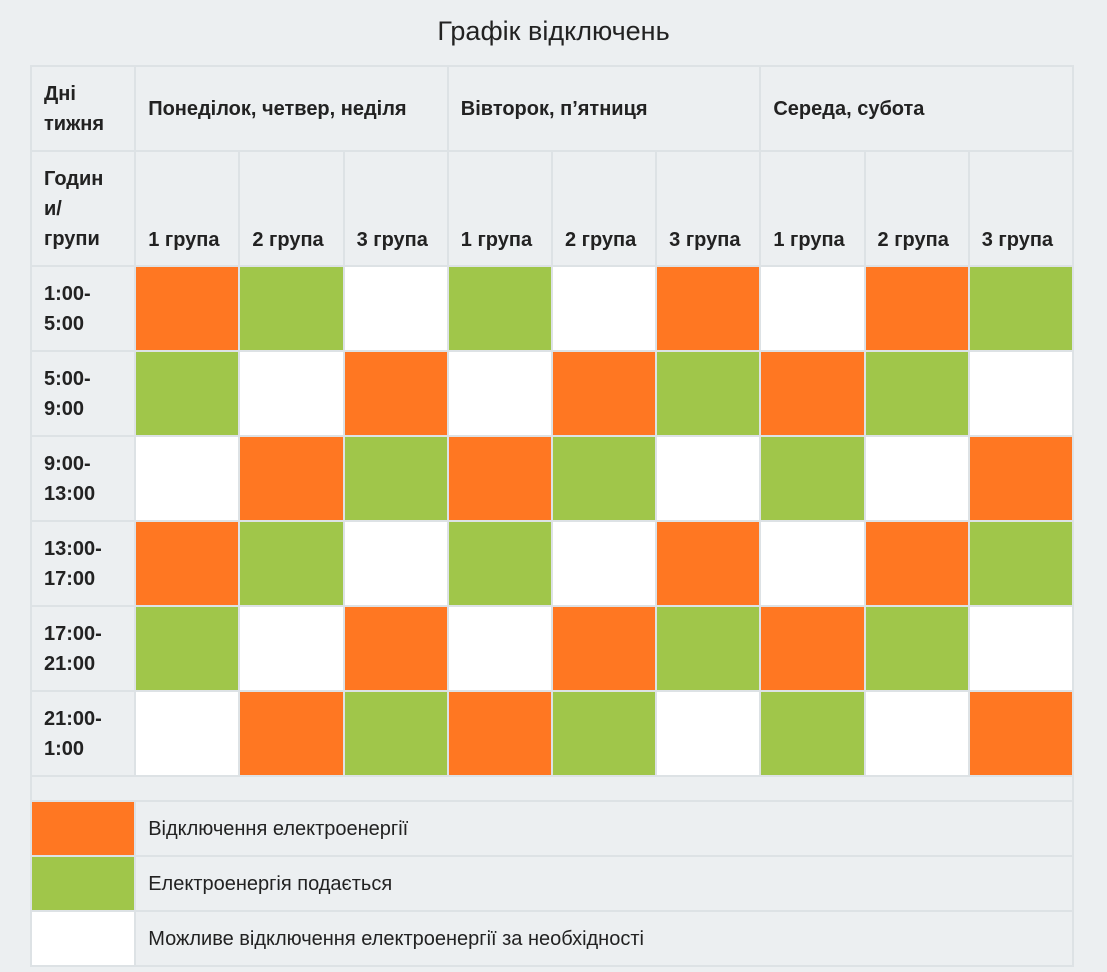  I want to click on time-slot: 5:00- 9:00, so click(83, 393).